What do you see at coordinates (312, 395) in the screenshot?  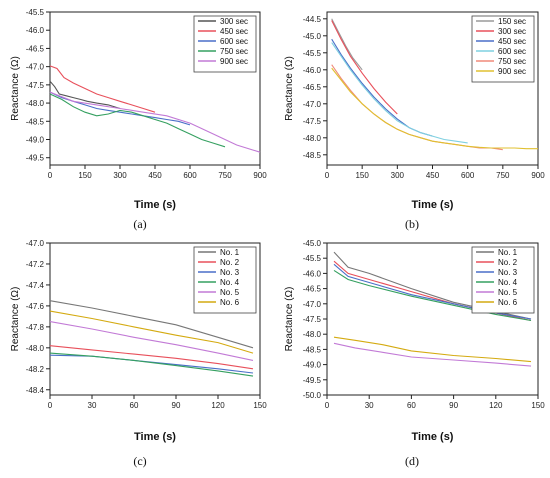 I see `y-tick-label: -50.0` at bounding box center [312, 395].